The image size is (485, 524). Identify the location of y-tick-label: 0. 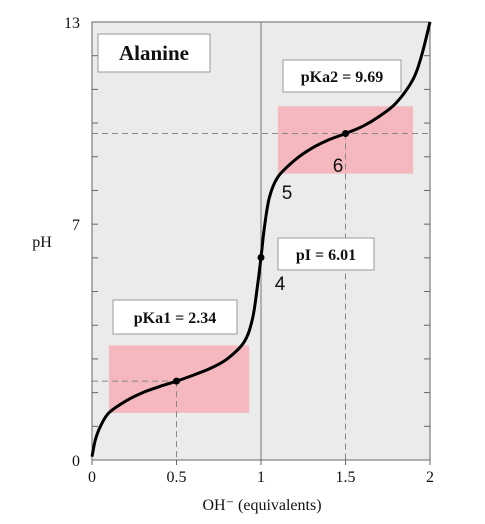
(76, 461).